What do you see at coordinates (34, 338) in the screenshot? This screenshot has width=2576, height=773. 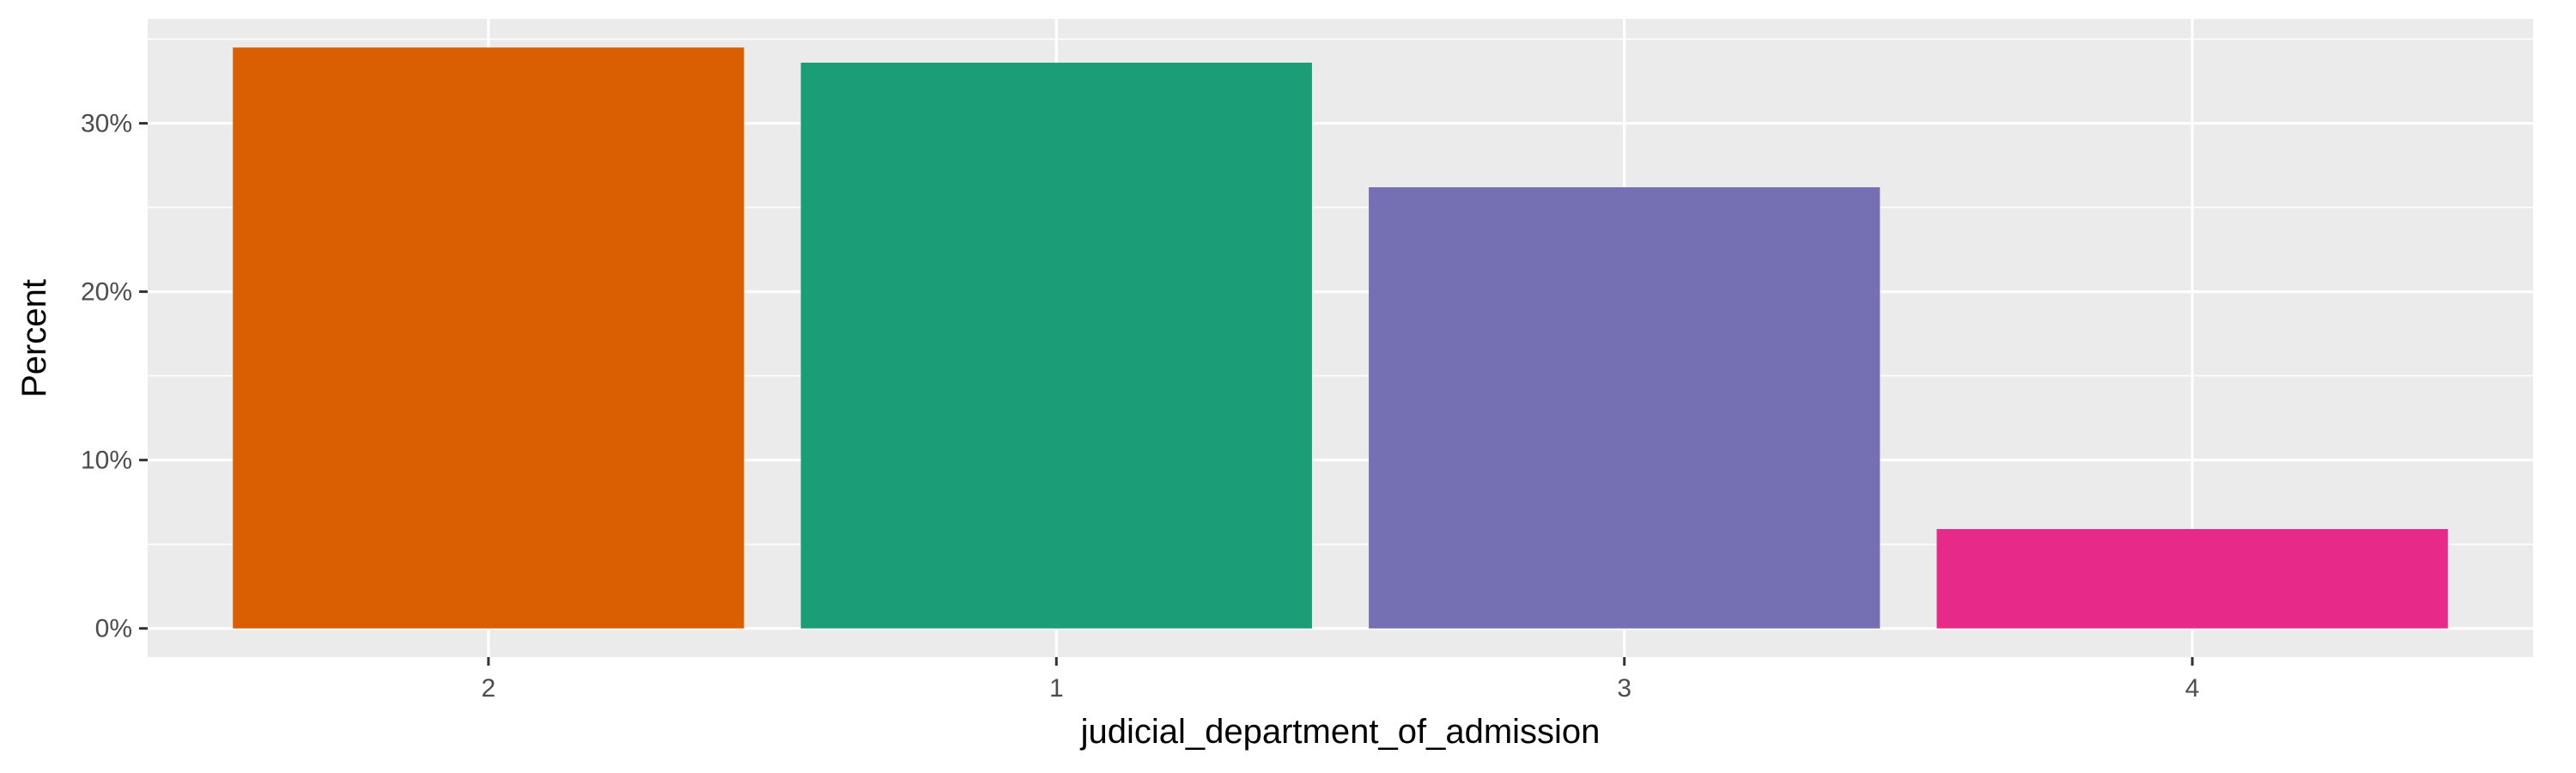 I see `y-axis-title: Percent` at bounding box center [34, 338].